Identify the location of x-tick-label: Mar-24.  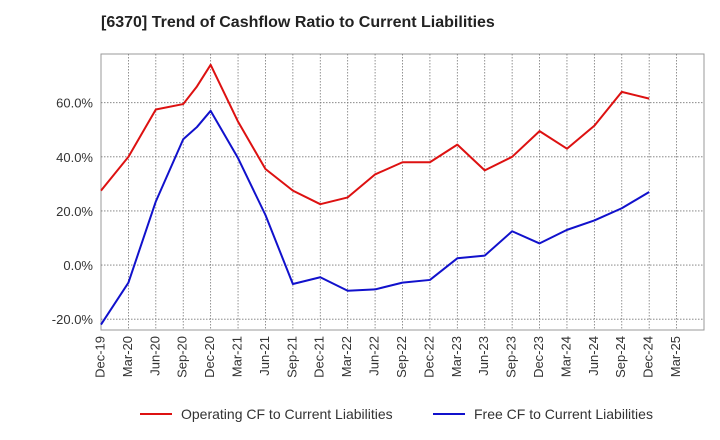
(565, 356).